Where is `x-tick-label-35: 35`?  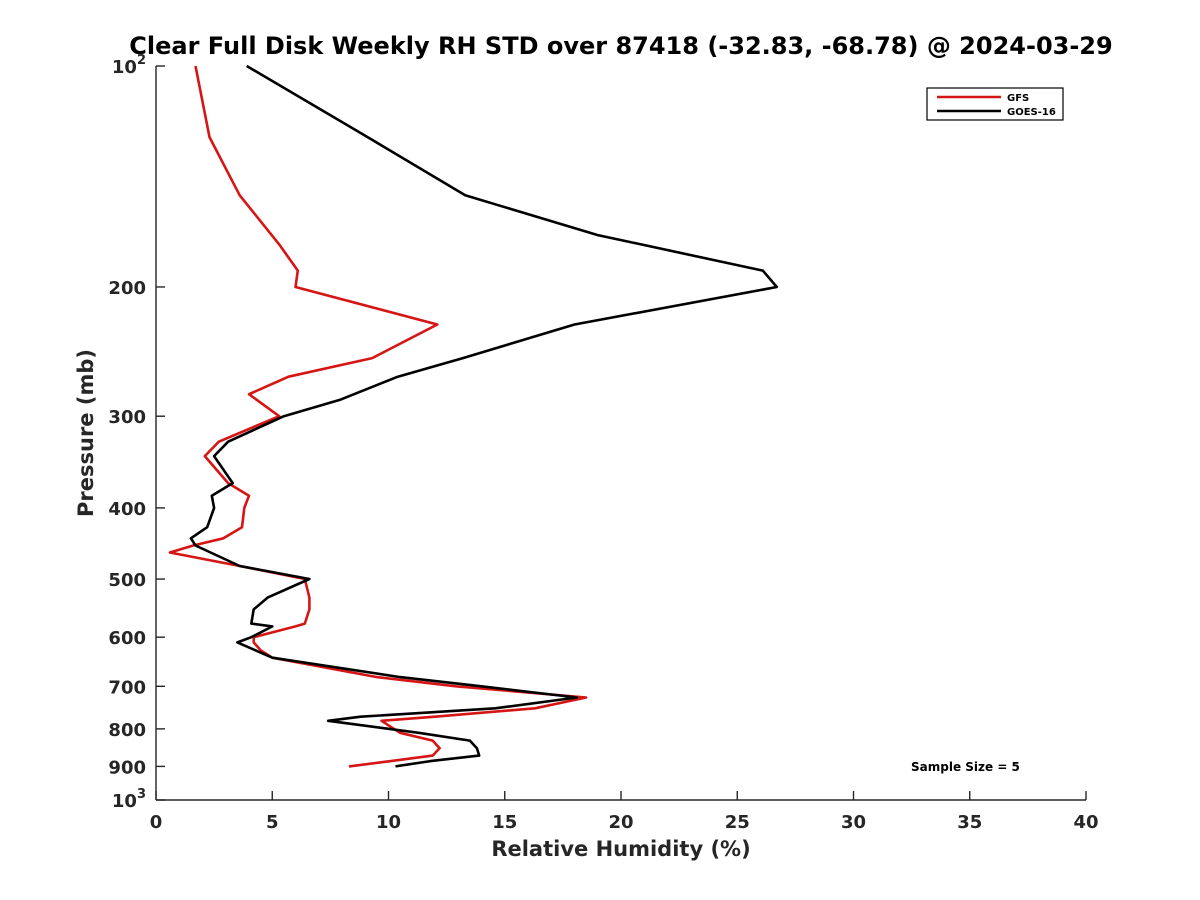
x-tick-label-35: 35 is located at coordinates (969, 822).